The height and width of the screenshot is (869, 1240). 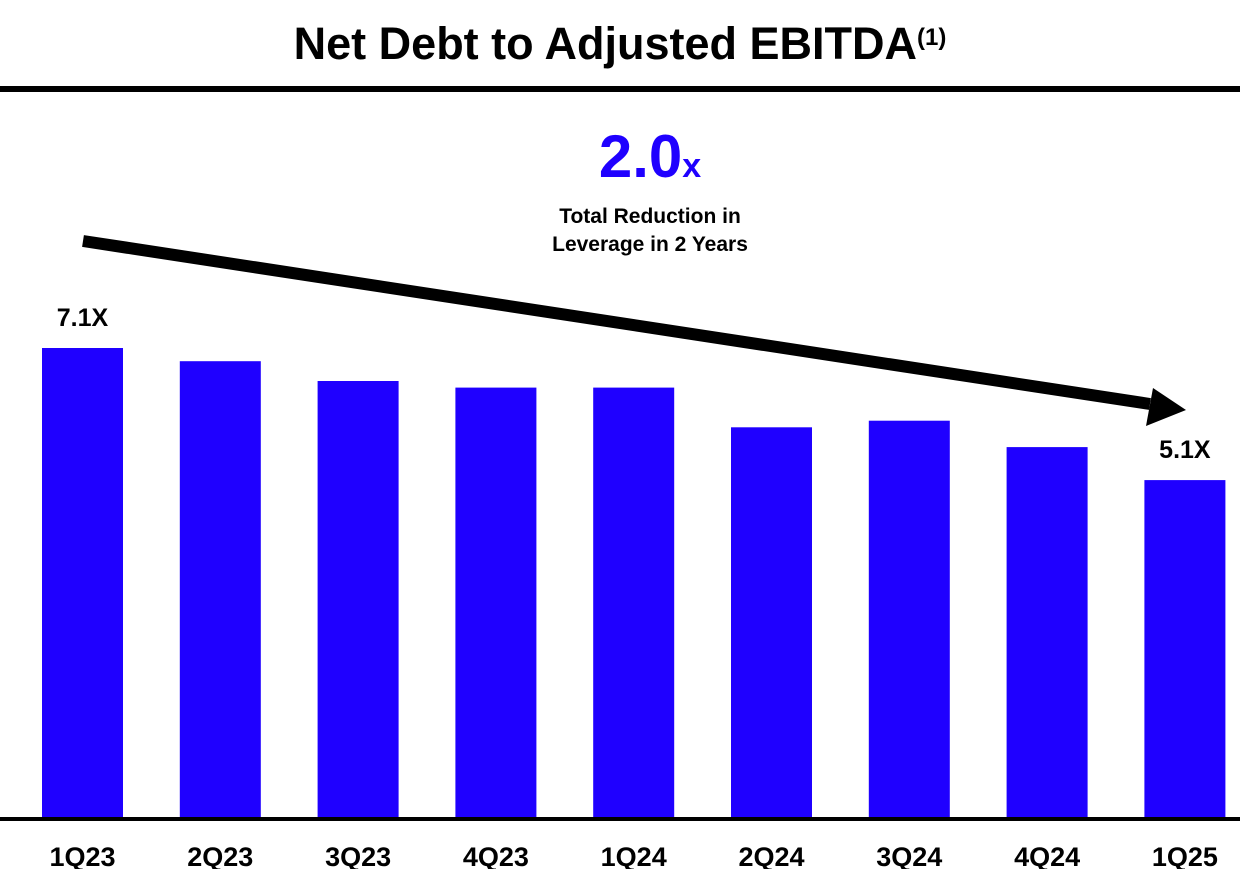 What do you see at coordinates (692, 166) in the screenshot?
I see `callout-unit: x` at bounding box center [692, 166].